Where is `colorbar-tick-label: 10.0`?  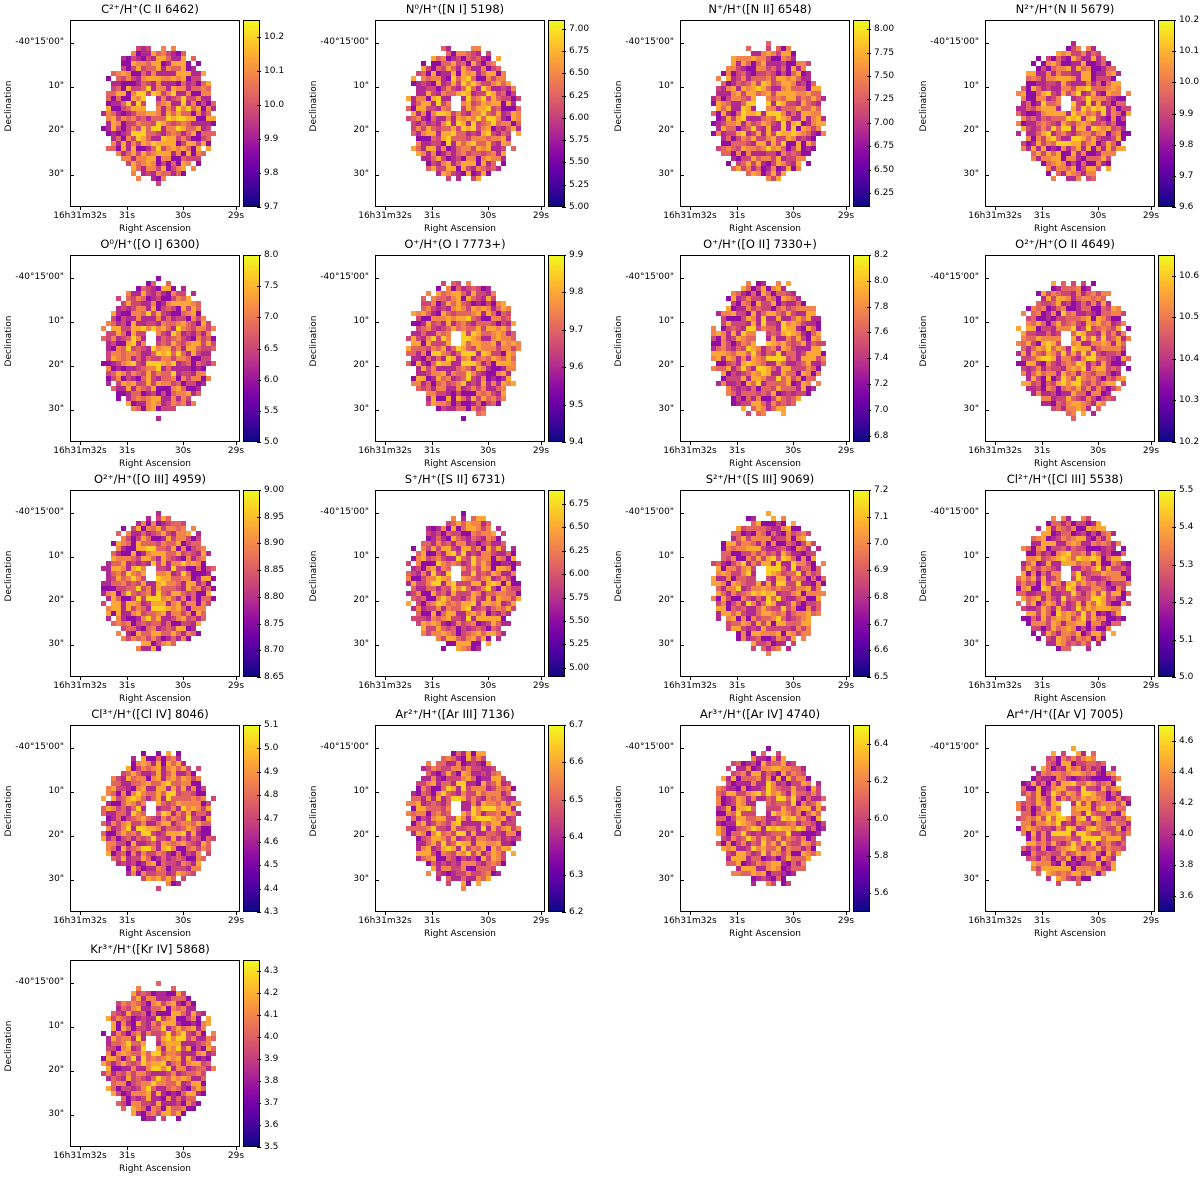 colorbar-tick-label: 10.0 is located at coordinates (274, 105).